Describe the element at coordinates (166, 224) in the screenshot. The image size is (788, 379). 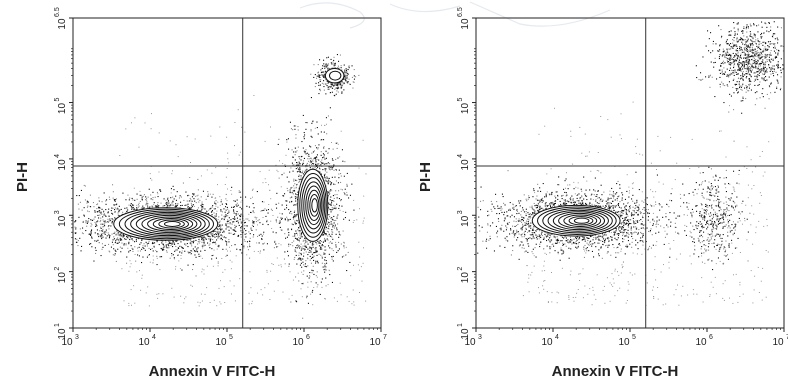
I see `contour-line` at that location.